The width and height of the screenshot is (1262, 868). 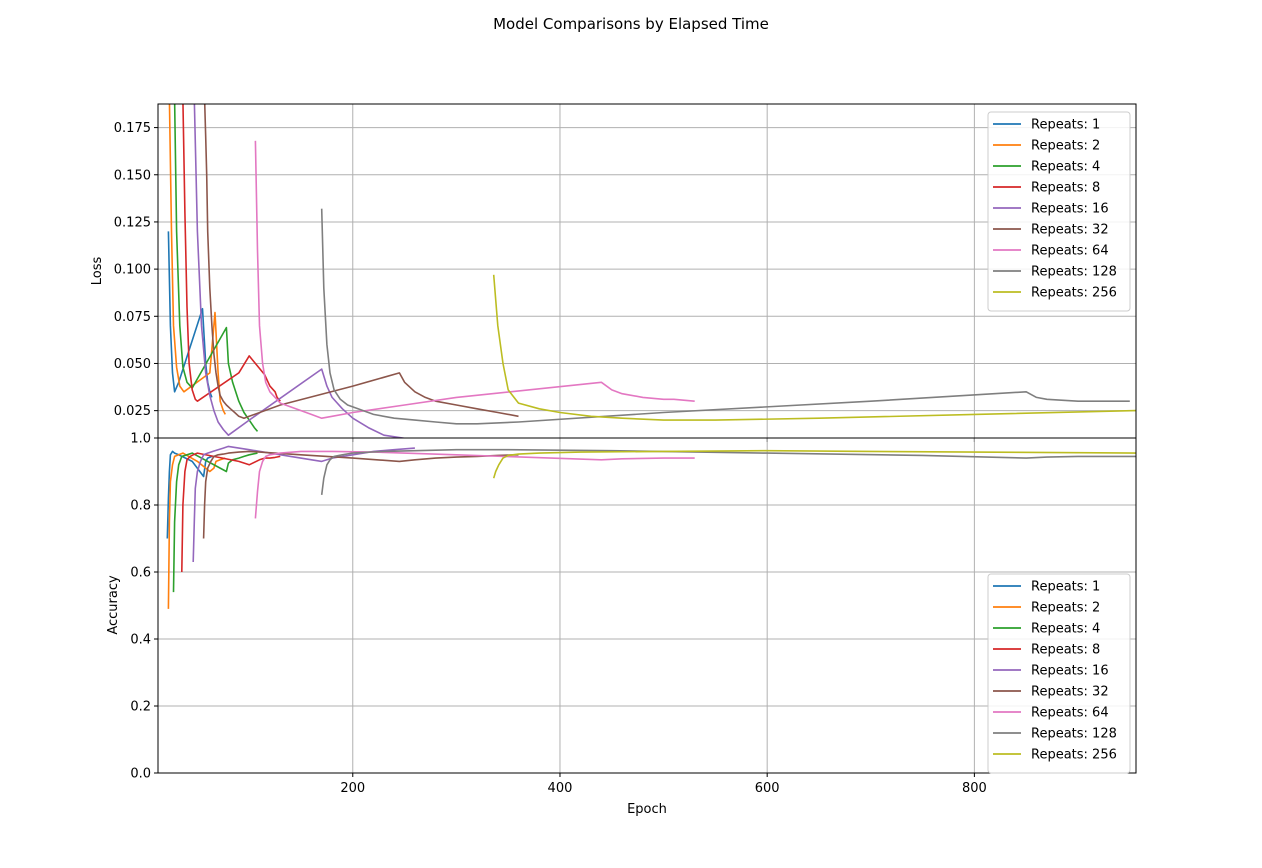 What do you see at coordinates (1074, 755) in the screenshot?
I see `accuracy-legend-label: Repeats: 256` at bounding box center [1074, 755].